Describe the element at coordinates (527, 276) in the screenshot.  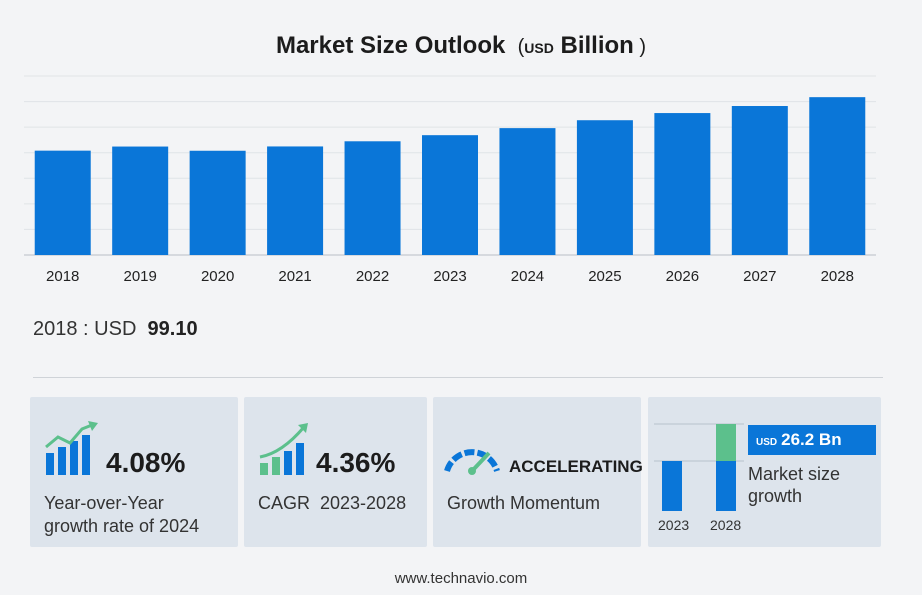
I see `x-tick-label-2024: 2024` at that location.